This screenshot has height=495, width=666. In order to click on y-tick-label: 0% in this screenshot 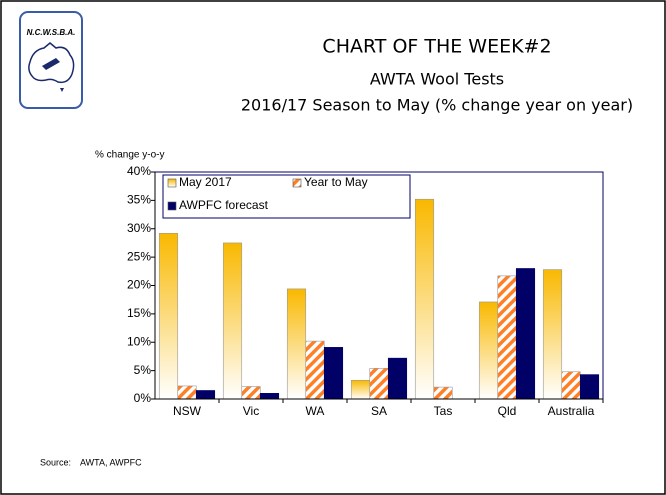, I will do `click(143, 398)`.